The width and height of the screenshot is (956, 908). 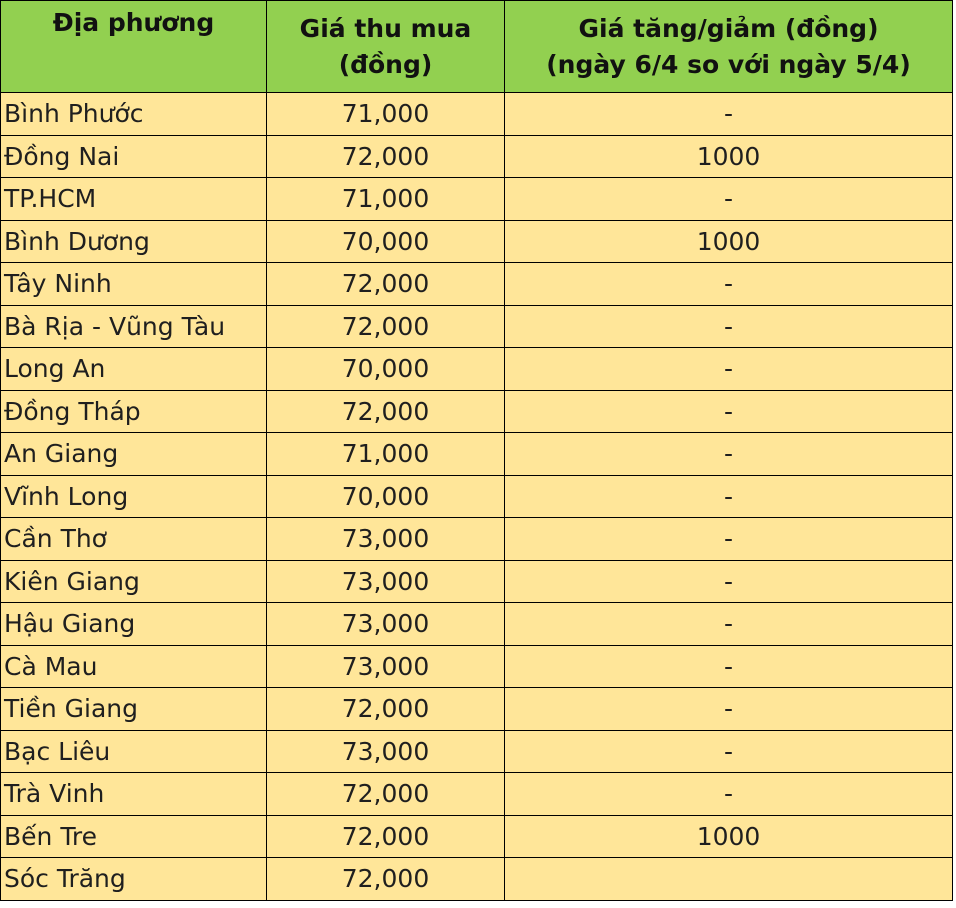 What do you see at coordinates (385, 64) in the screenshot?
I see `header-price-line2: (đồng)` at bounding box center [385, 64].